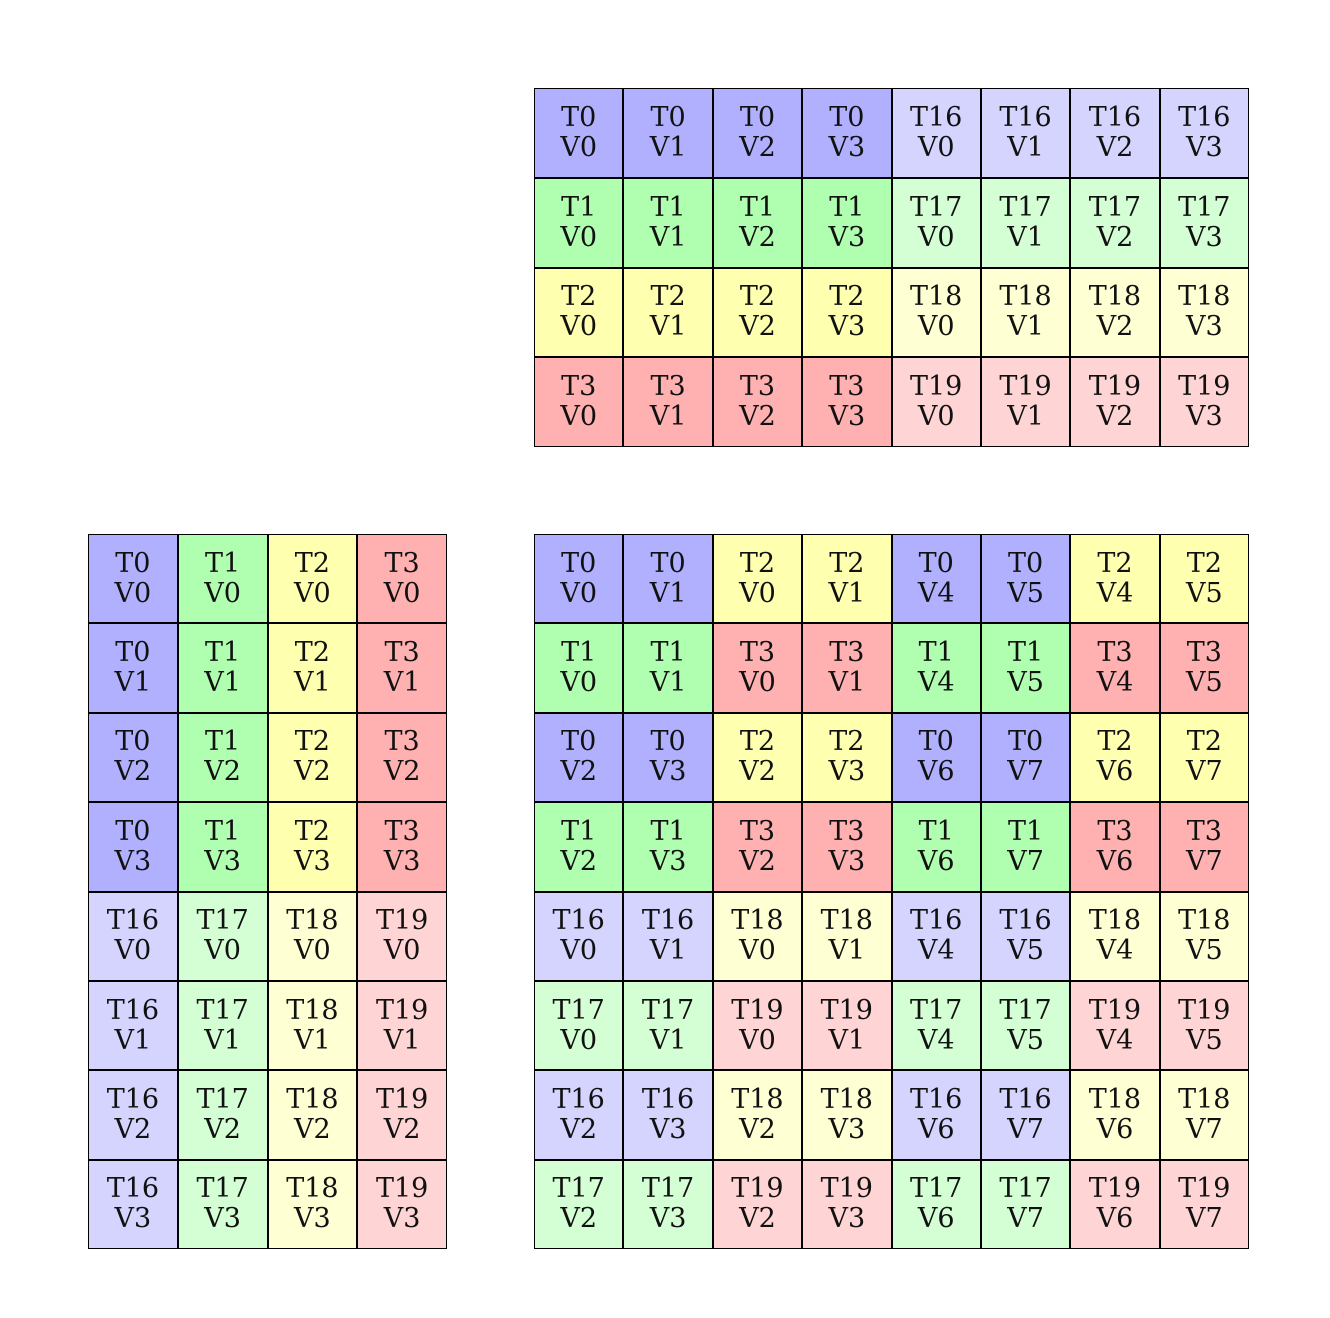 The height and width of the screenshot is (1318, 1330). I want to click on grid-cell: T3 V0, so click(579, 402).